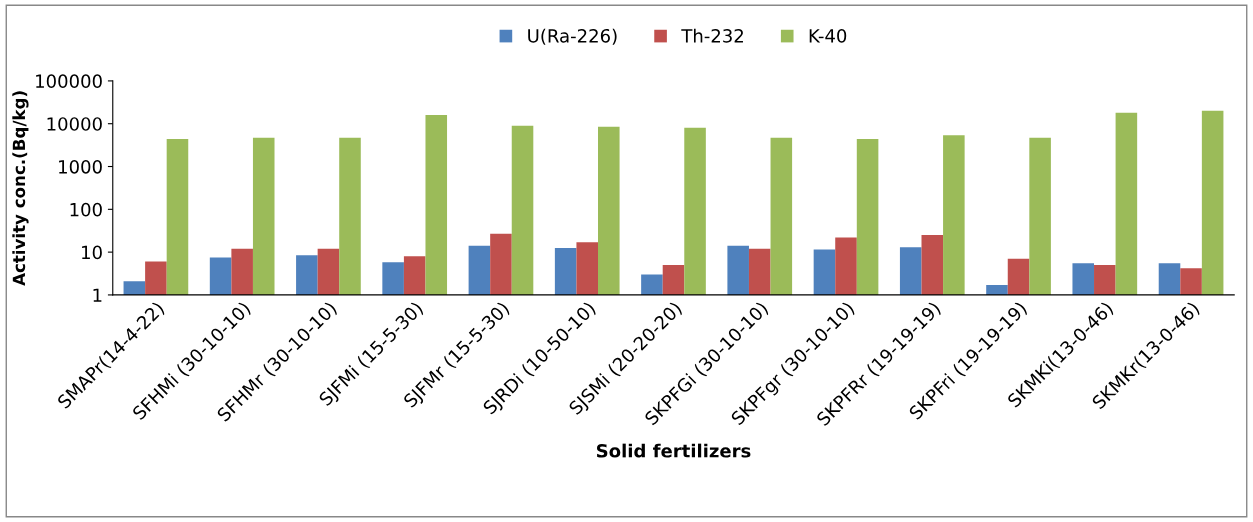 The width and height of the screenshot is (1253, 522). Describe the element at coordinates (20, 188) in the screenshot. I see `y-axis-title: Activity conc.(Bq/kg)` at that location.